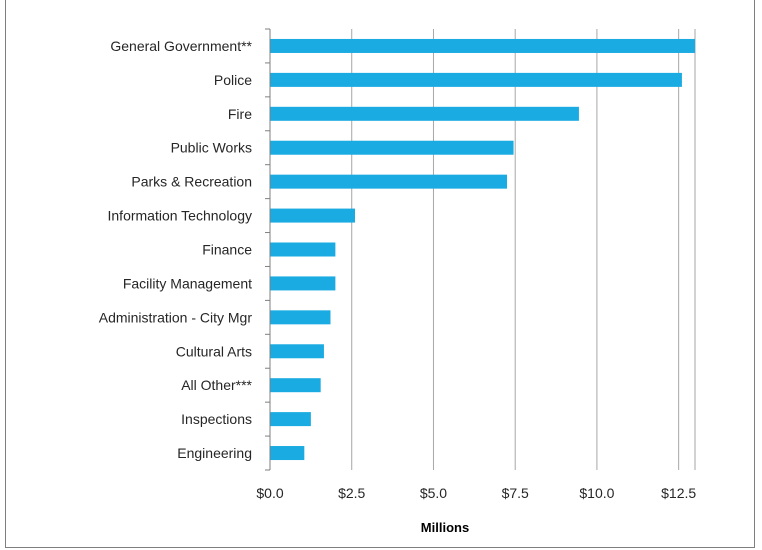  What do you see at coordinates (476, 493) in the screenshot?
I see `x-tick-labels: $0.0 $2.5 $5.0 $7.5 $10.0 $12.5` at bounding box center [476, 493].